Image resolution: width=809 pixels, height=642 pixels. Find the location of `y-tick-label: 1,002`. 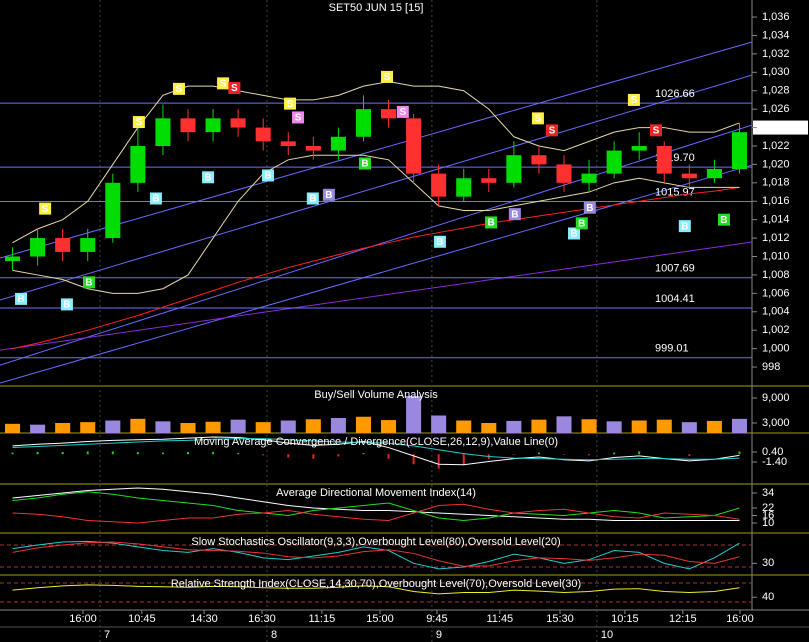

y-tick-label: 1,002 is located at coordinates (776, 330).